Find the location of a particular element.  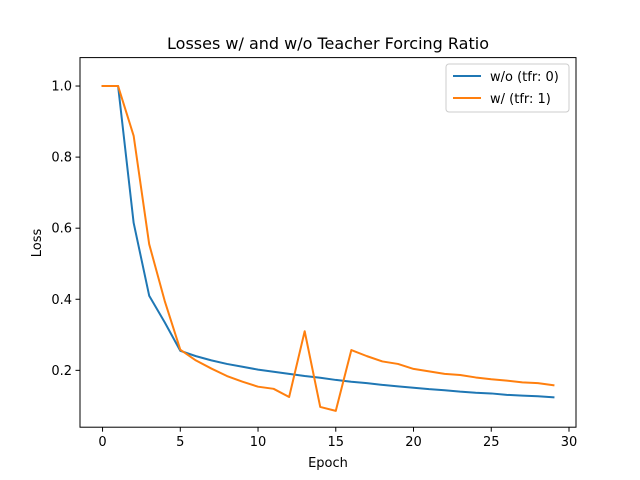

legend: w/o (tfr: 0) w/ (tfr: 1) is located at coordinates (507, 88).